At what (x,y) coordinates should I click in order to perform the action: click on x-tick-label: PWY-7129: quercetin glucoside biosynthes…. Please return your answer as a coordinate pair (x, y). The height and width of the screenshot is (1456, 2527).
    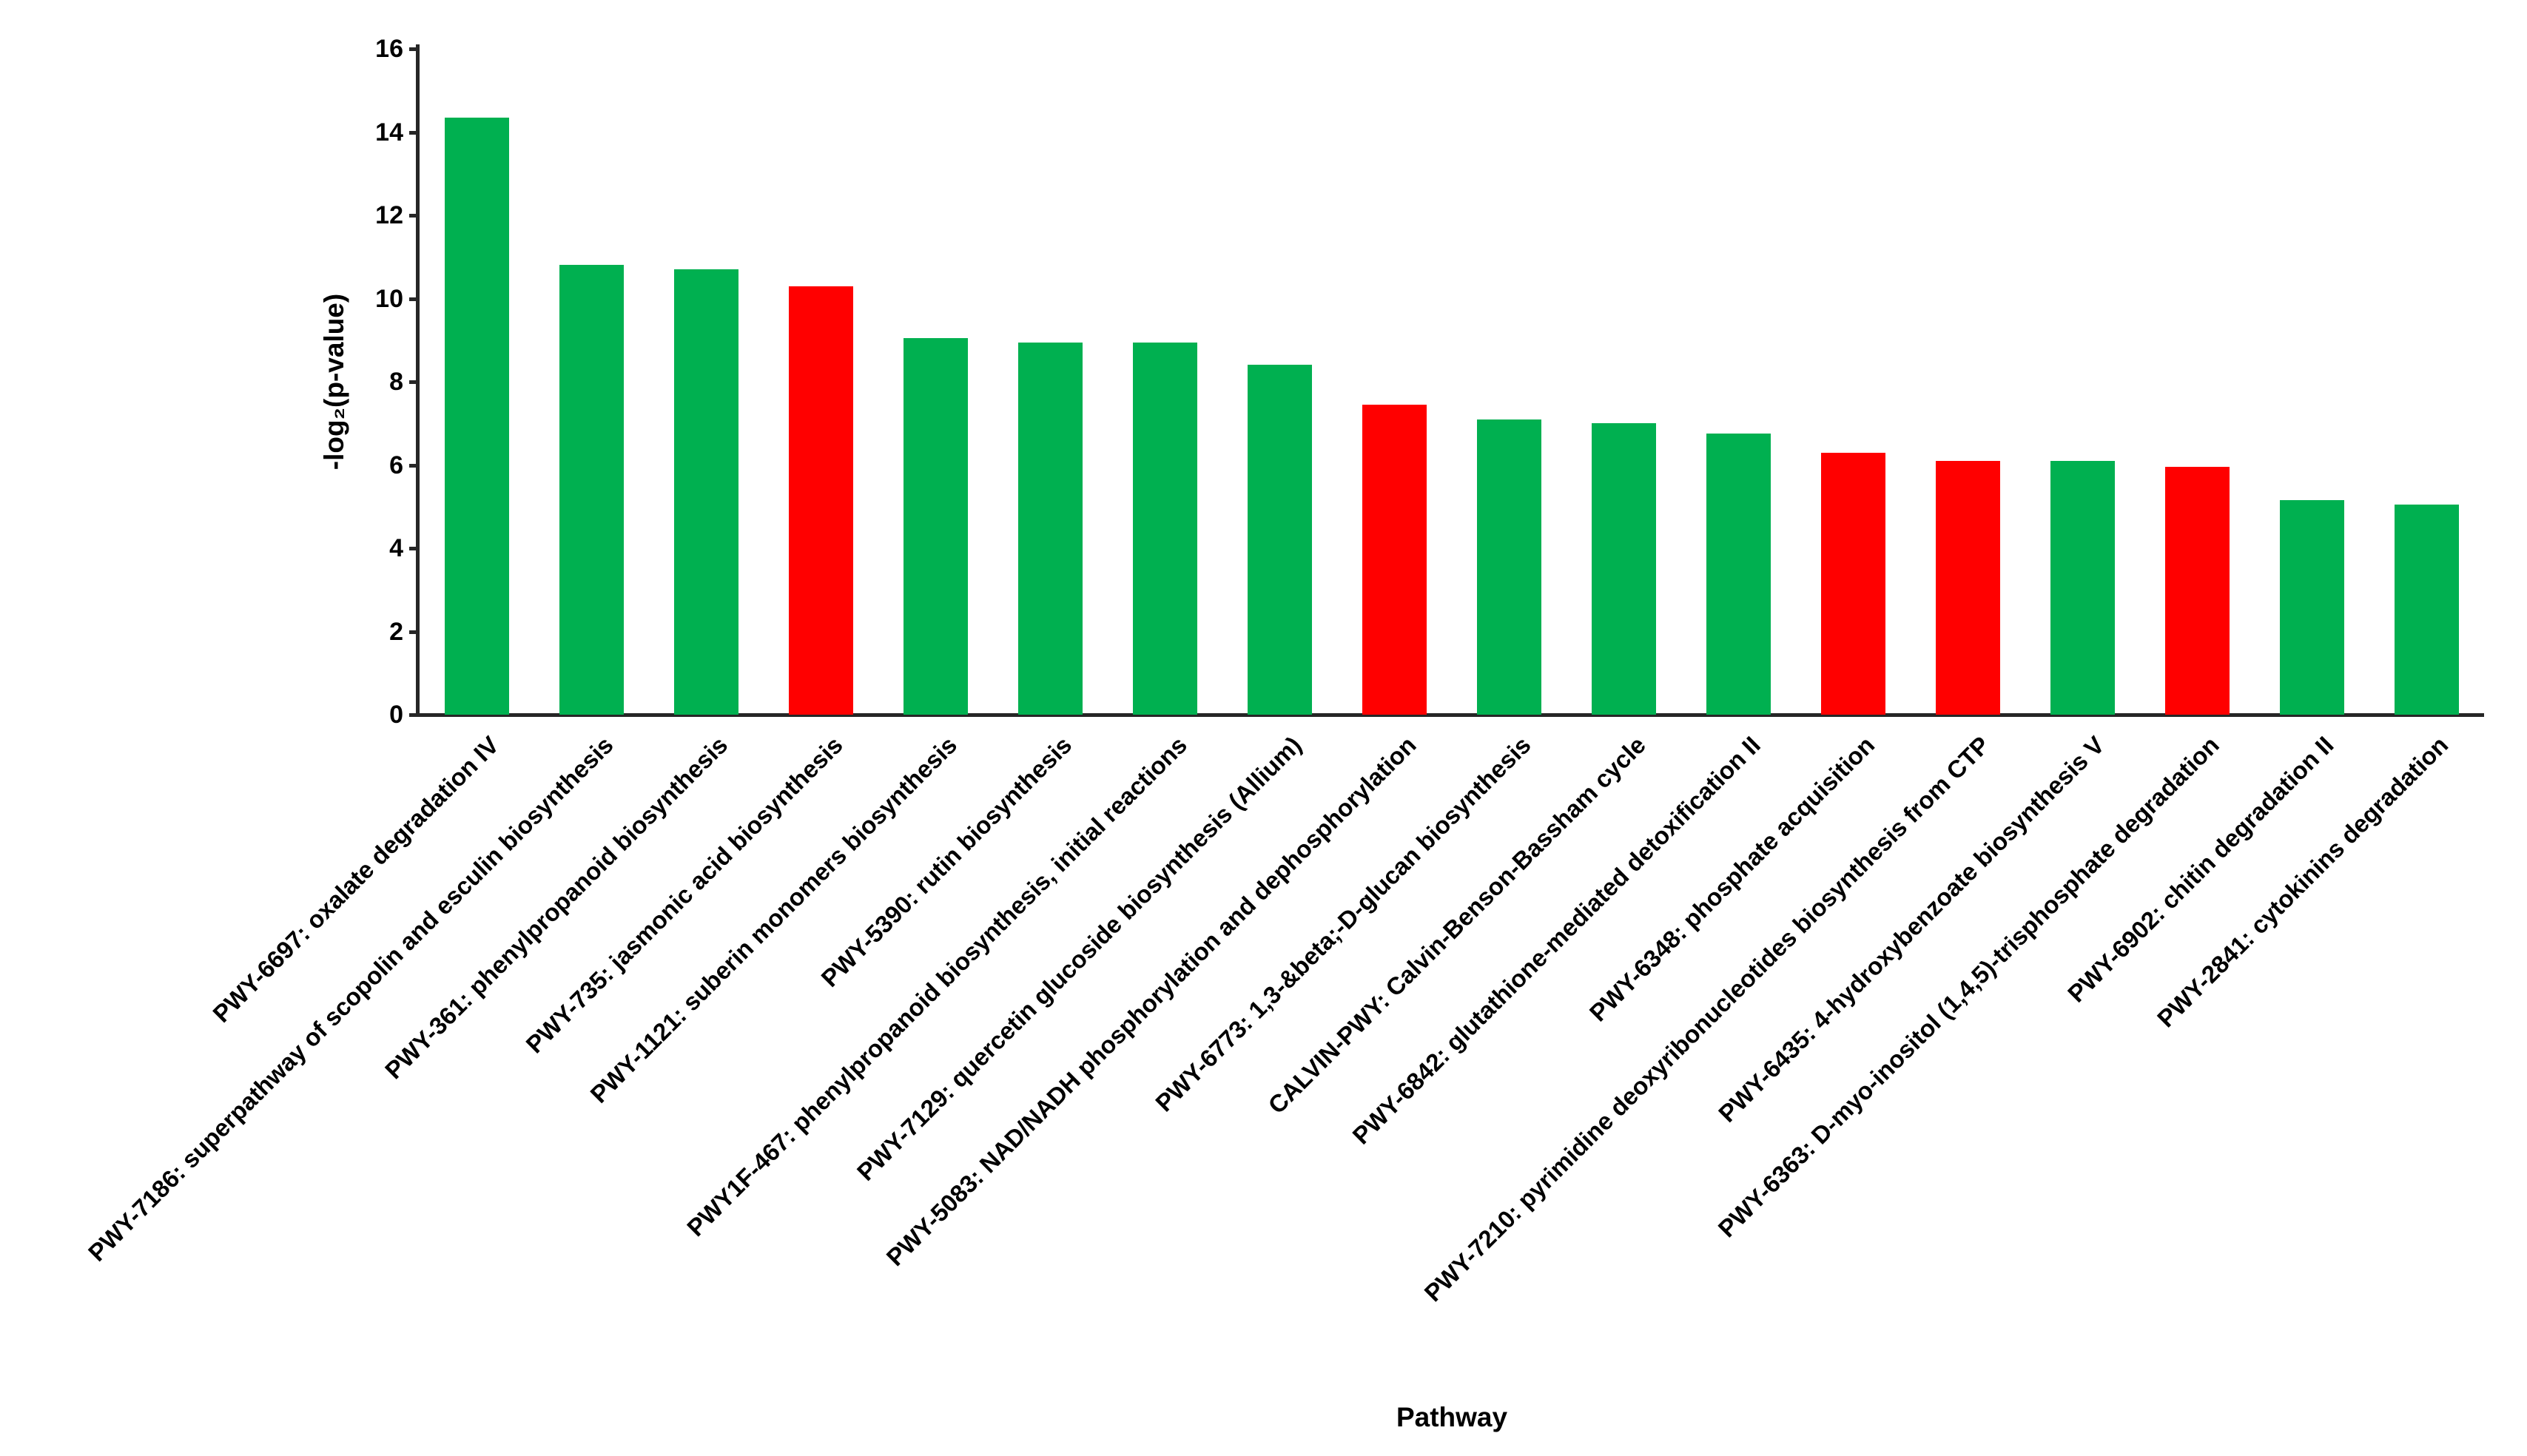
    Looking at the image, I should click on (1079, 959).